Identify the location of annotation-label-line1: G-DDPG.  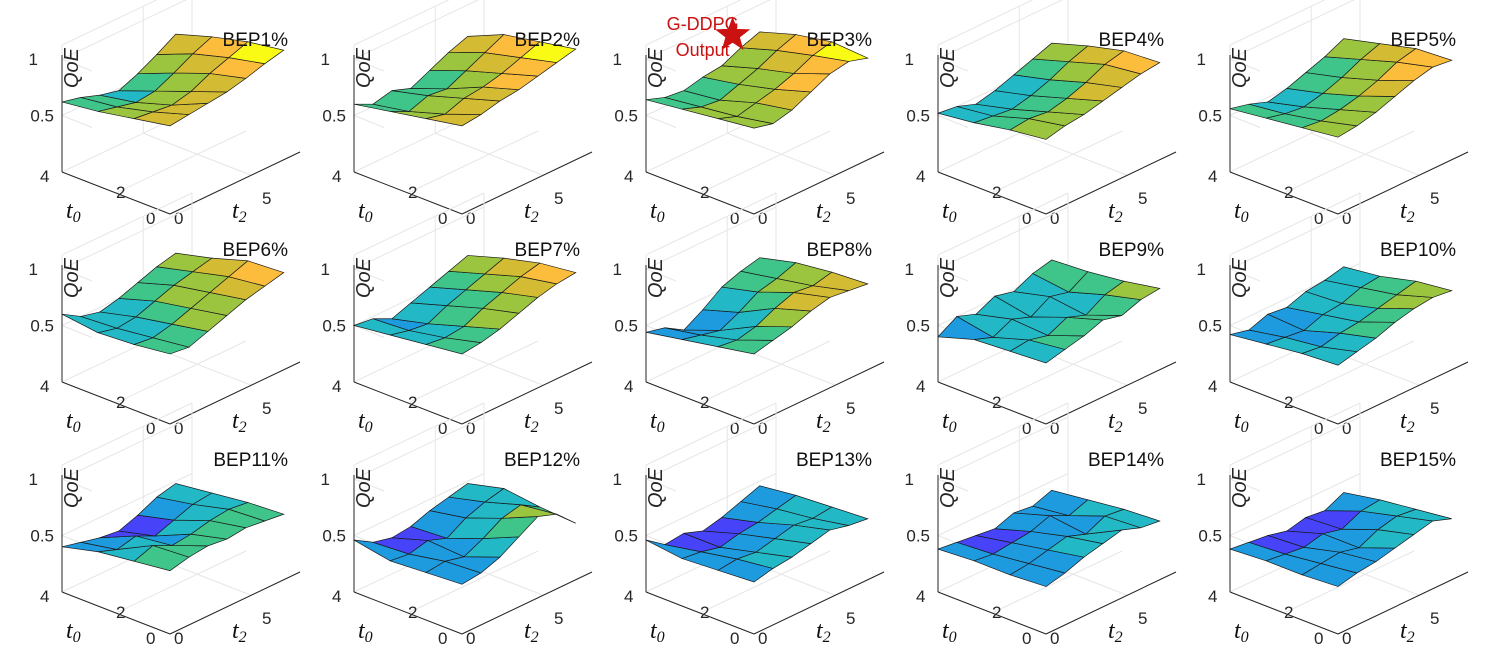
(703, 24).